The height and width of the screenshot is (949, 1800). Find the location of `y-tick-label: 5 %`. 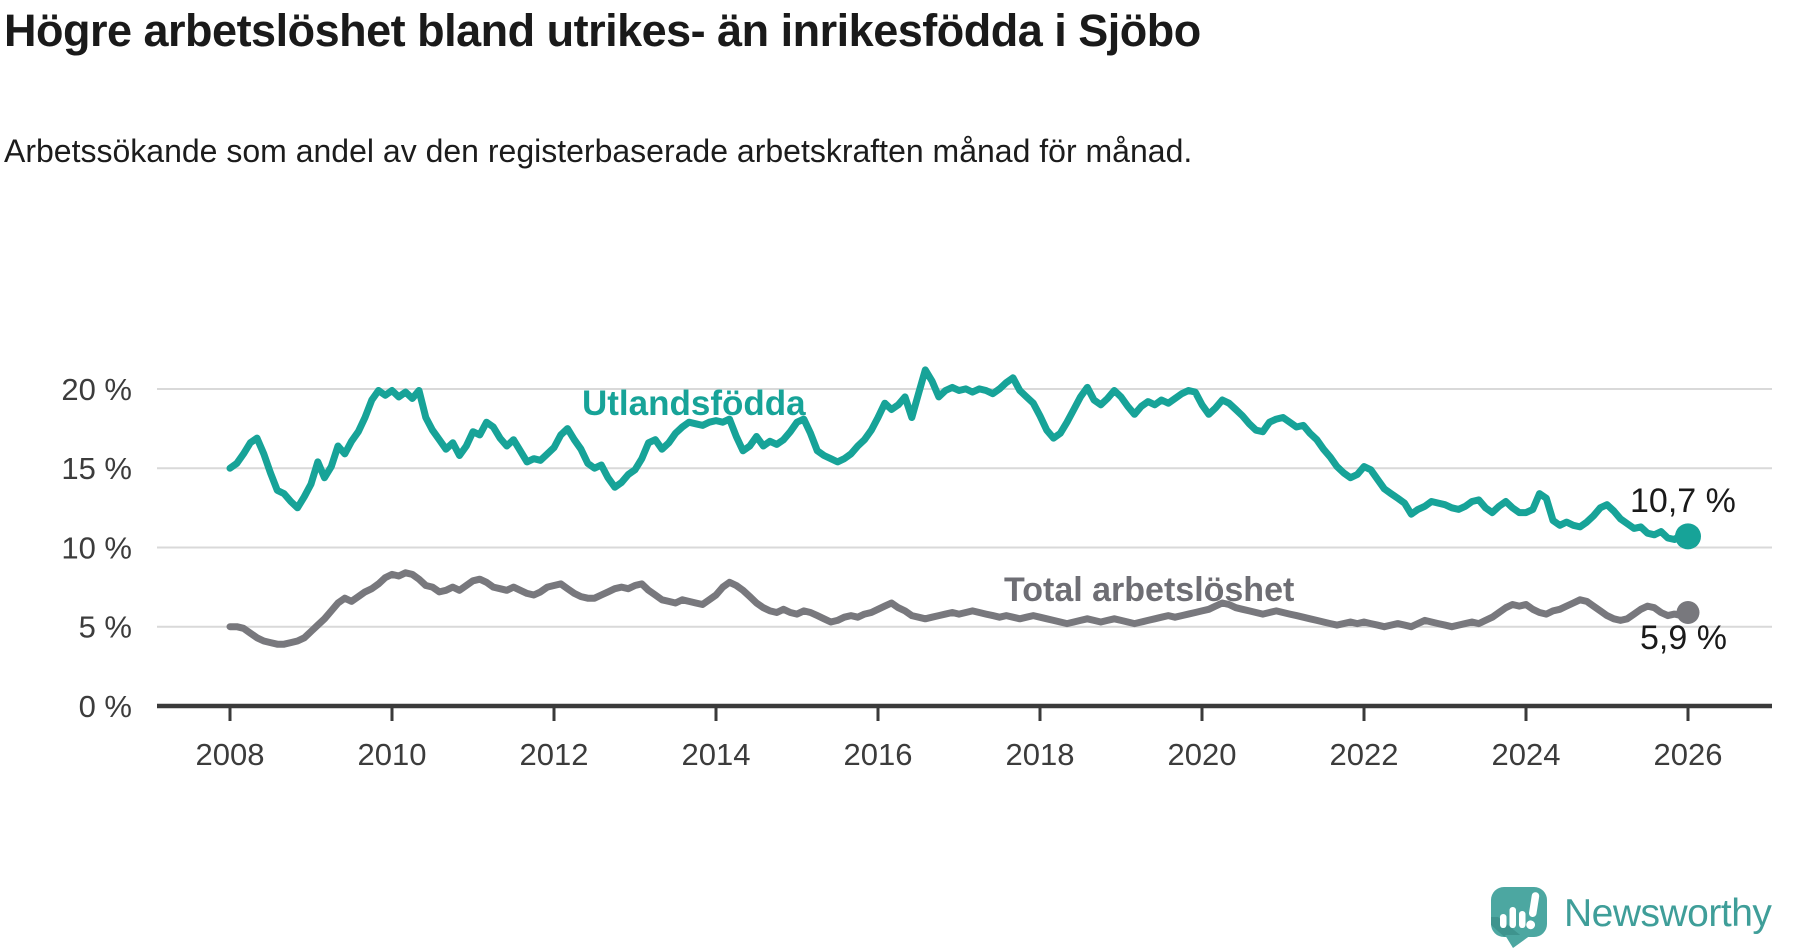

y-tick-label: 5 % is located at coordinates (105, 627).